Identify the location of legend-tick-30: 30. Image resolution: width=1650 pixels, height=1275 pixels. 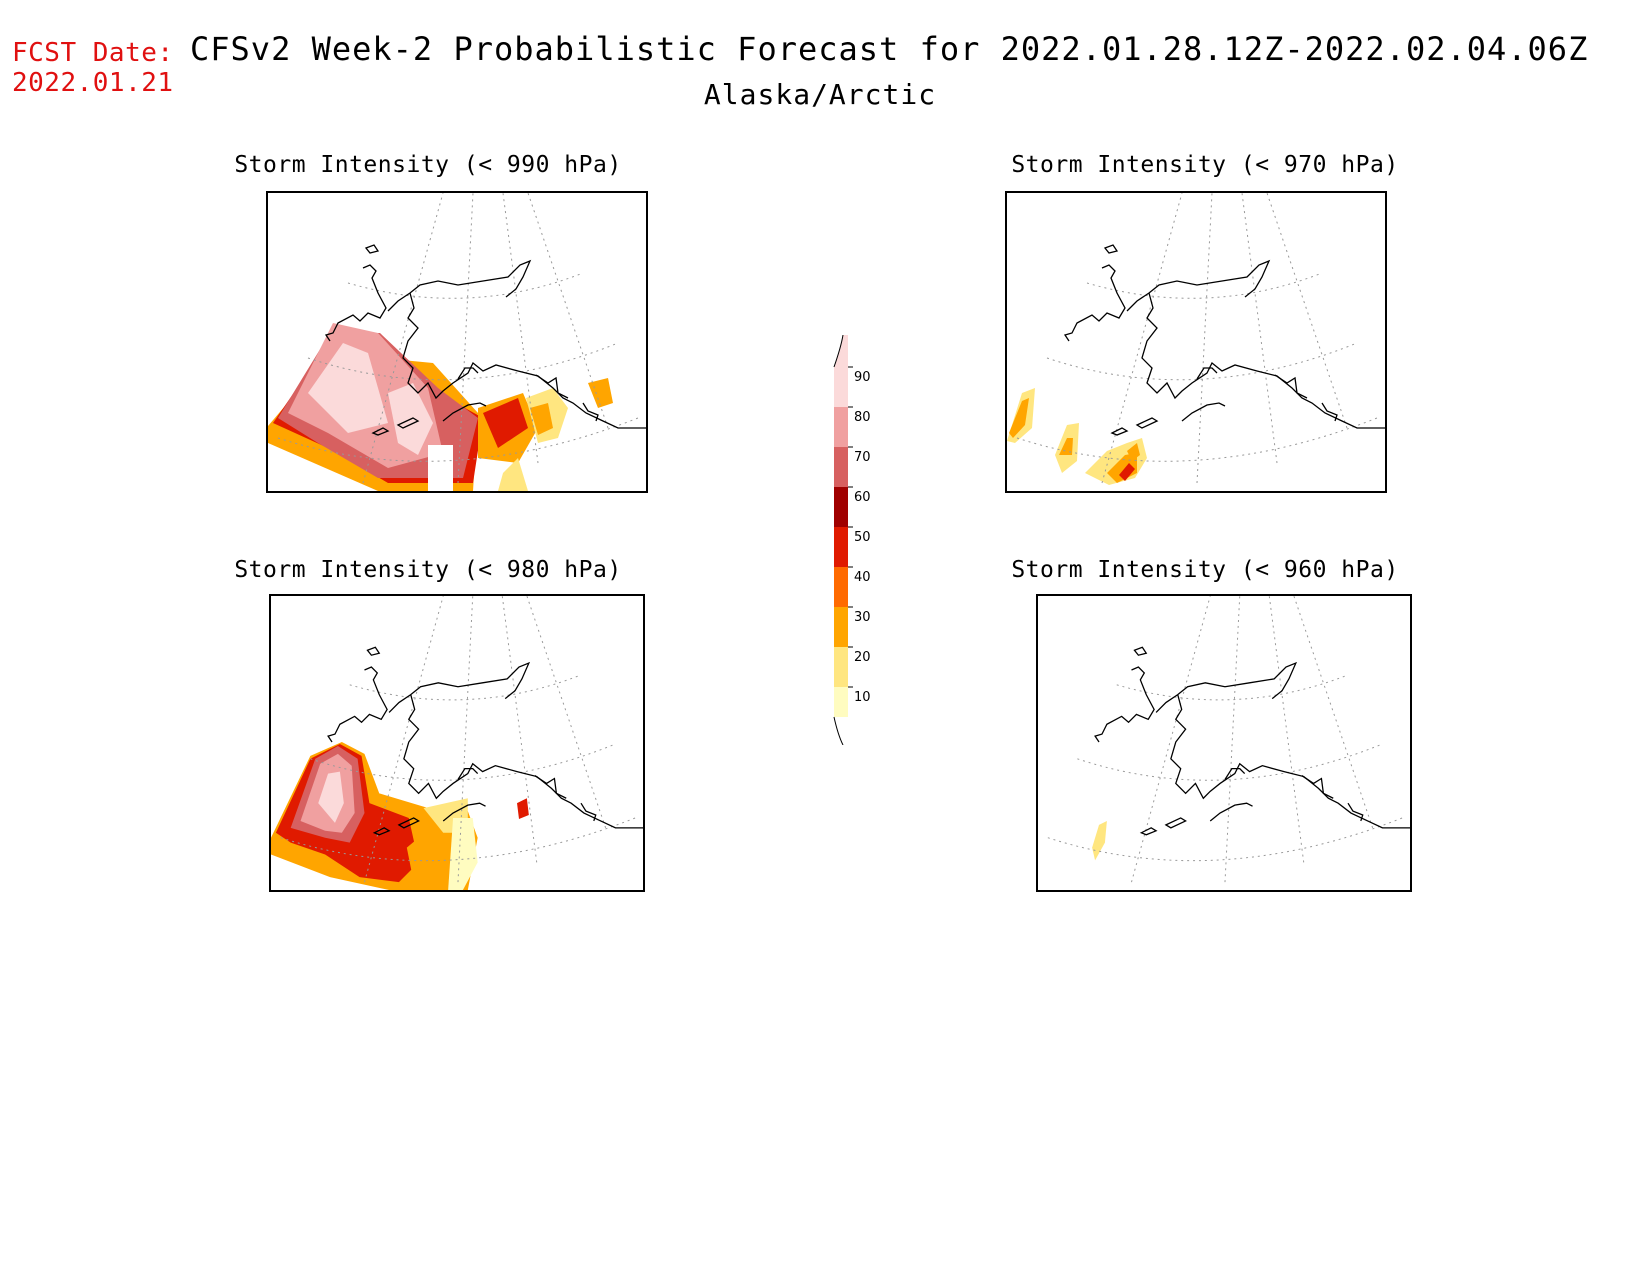
(862, 617).